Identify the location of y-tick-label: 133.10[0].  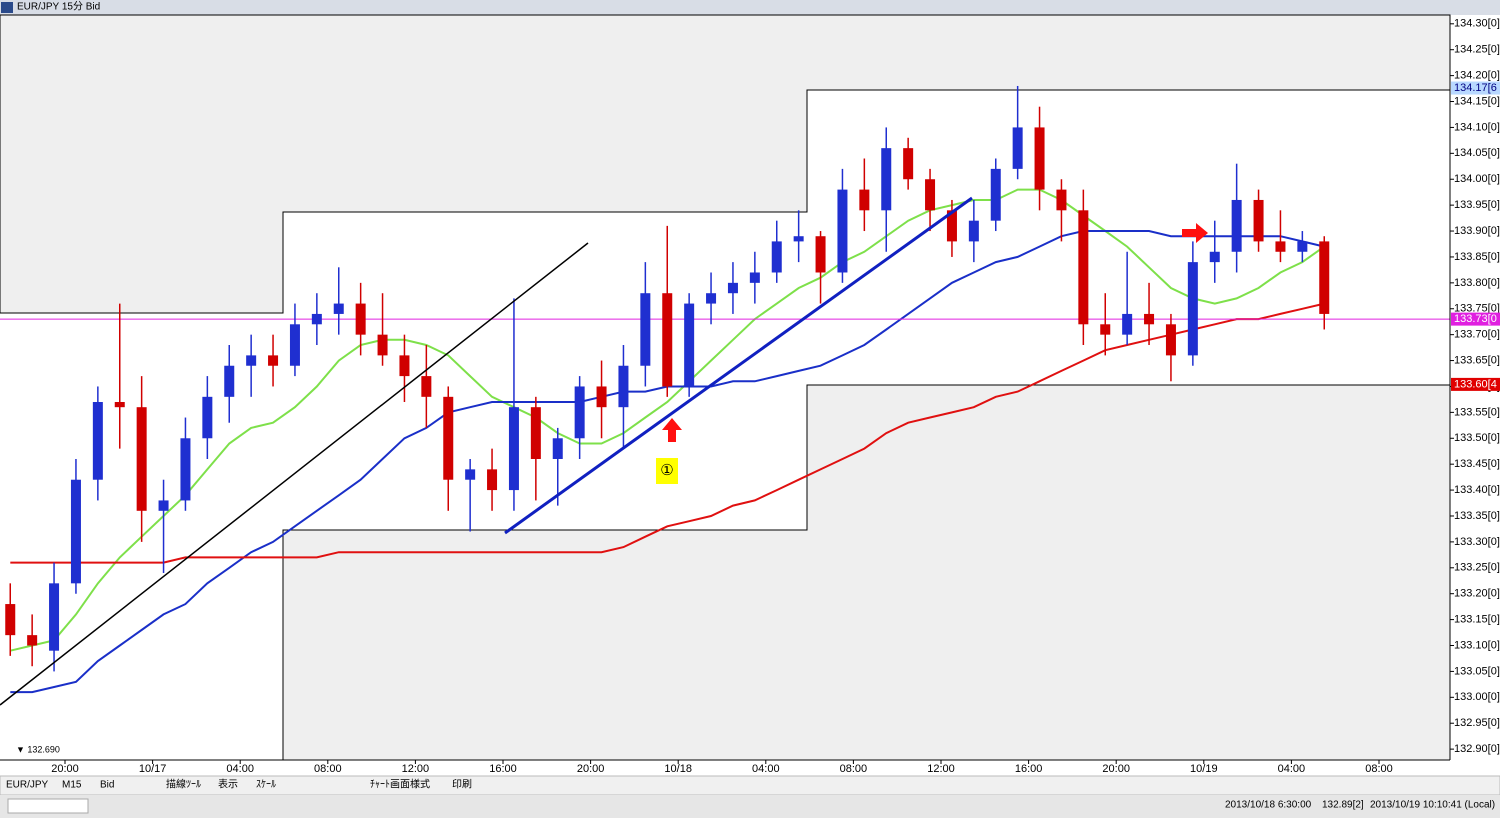
(1477, 645).